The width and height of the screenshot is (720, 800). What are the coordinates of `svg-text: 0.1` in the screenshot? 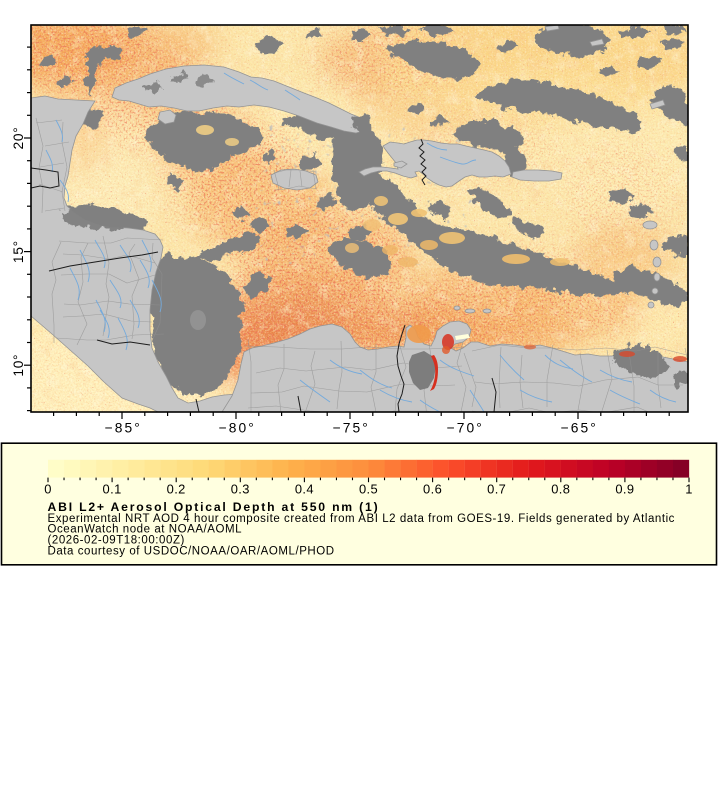 It's located at (112, 488).